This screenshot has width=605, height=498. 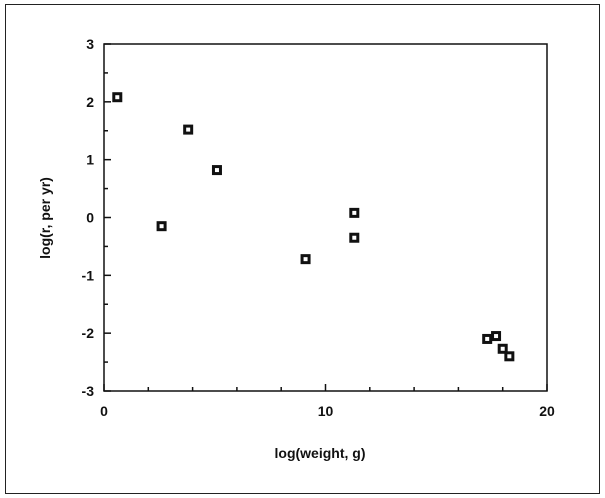 I want to click on y-axis-label: log(r, per yr), so click(x=45, y=218).